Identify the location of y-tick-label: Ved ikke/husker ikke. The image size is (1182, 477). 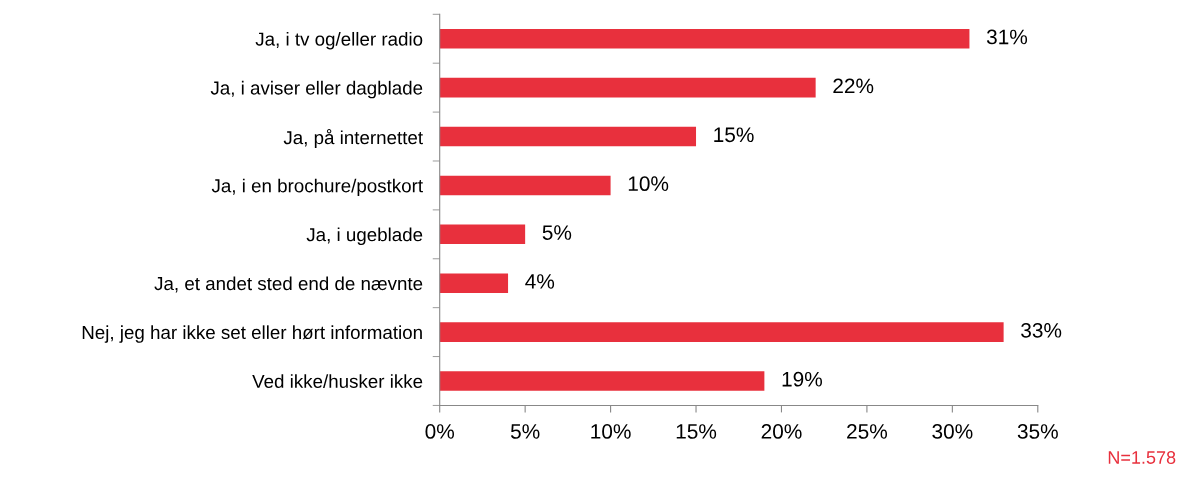
(337, 381).